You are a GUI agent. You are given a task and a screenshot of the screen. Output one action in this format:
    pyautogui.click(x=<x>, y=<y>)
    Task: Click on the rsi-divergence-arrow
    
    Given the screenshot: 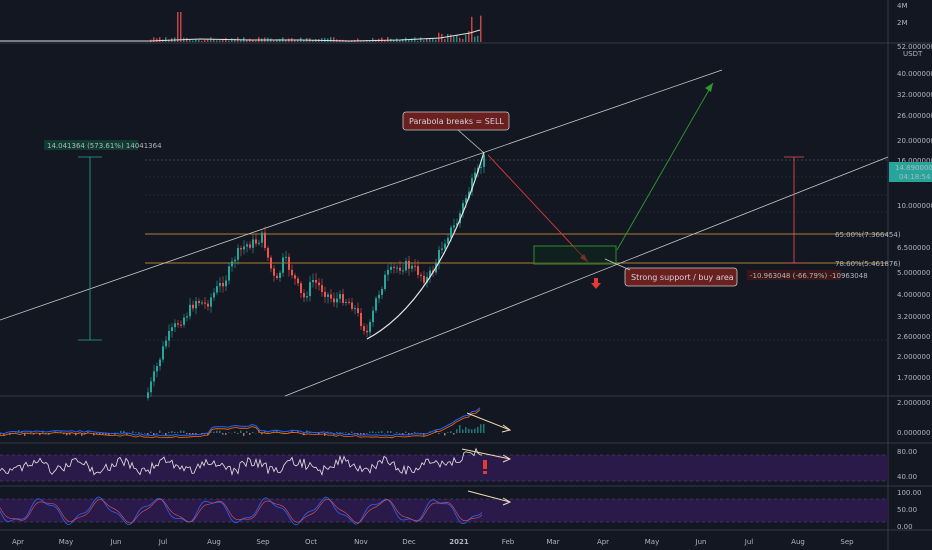 What is the action you would take?
    pyautogui.click(x=486, y=455)
    